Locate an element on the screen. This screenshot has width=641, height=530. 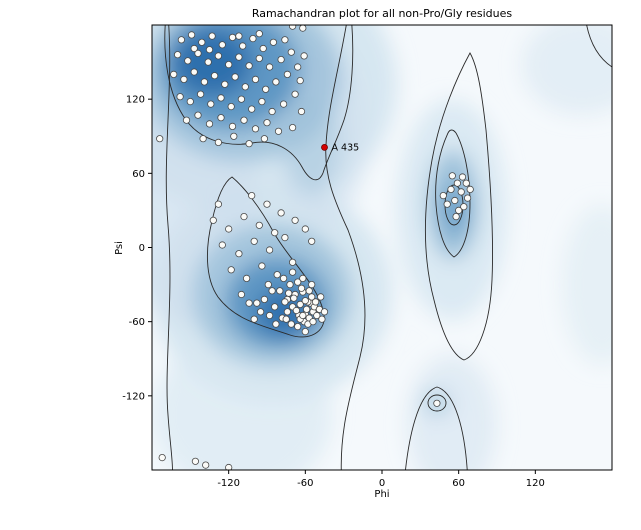
x-tick-label: 0 is located at coordinates (382, 483).